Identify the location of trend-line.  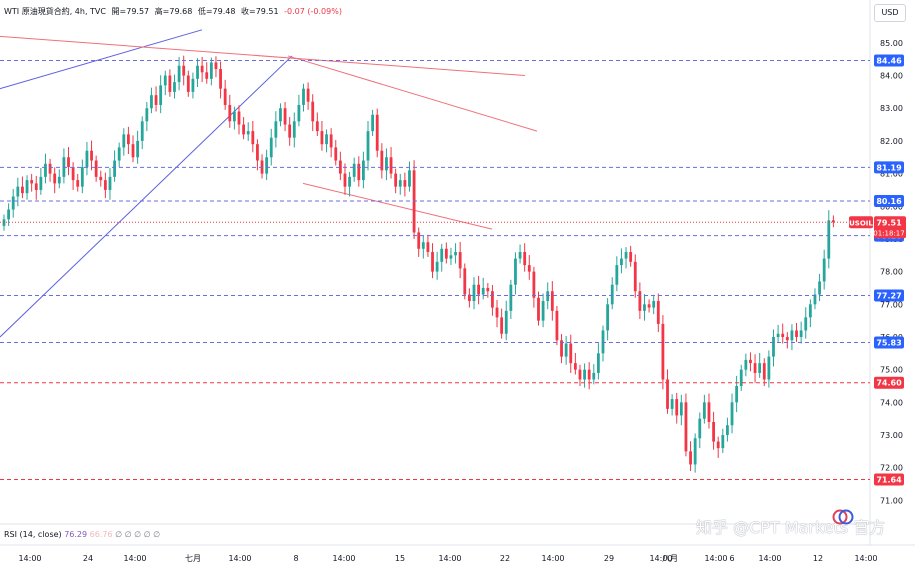
(397, 206).